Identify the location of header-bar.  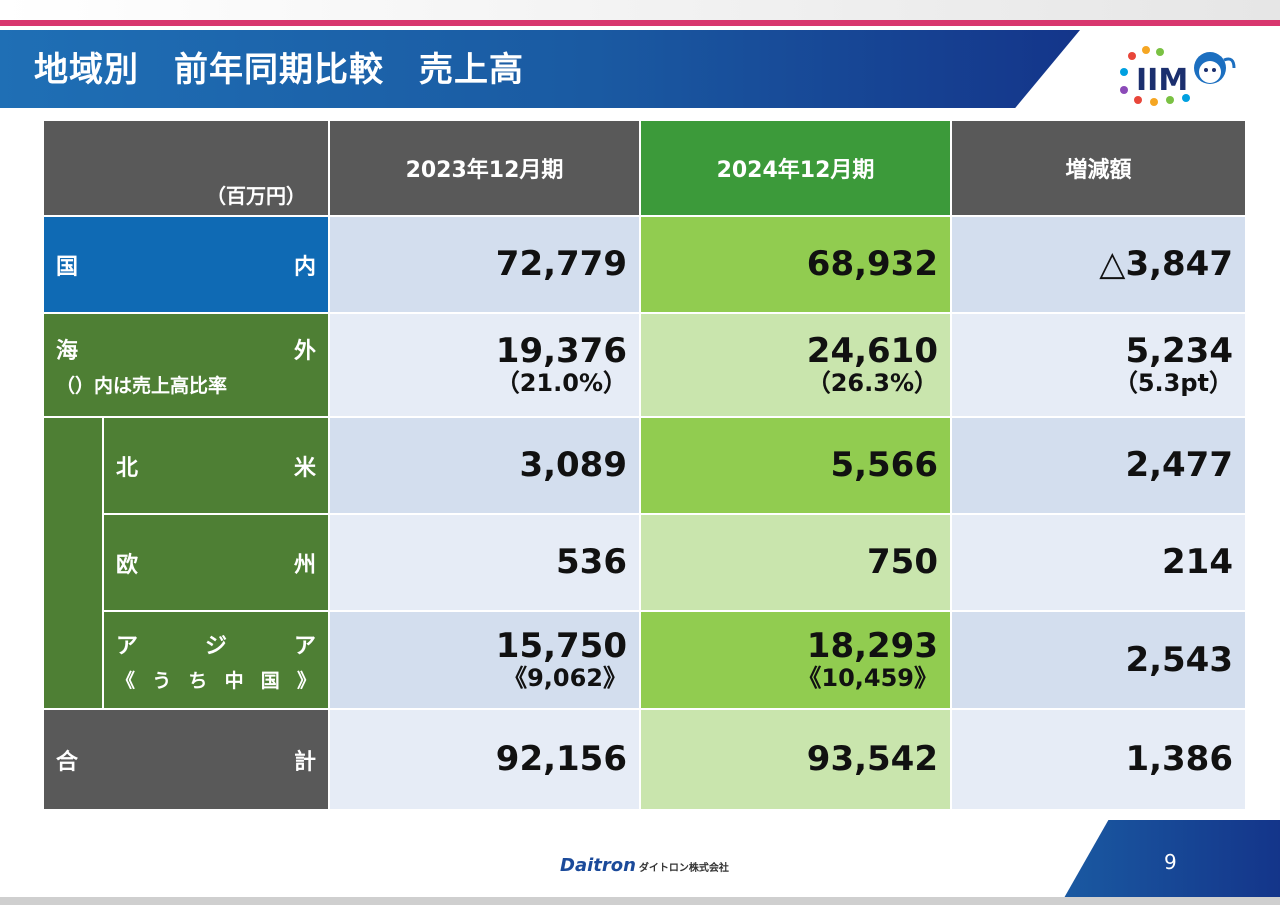
(540, 69).